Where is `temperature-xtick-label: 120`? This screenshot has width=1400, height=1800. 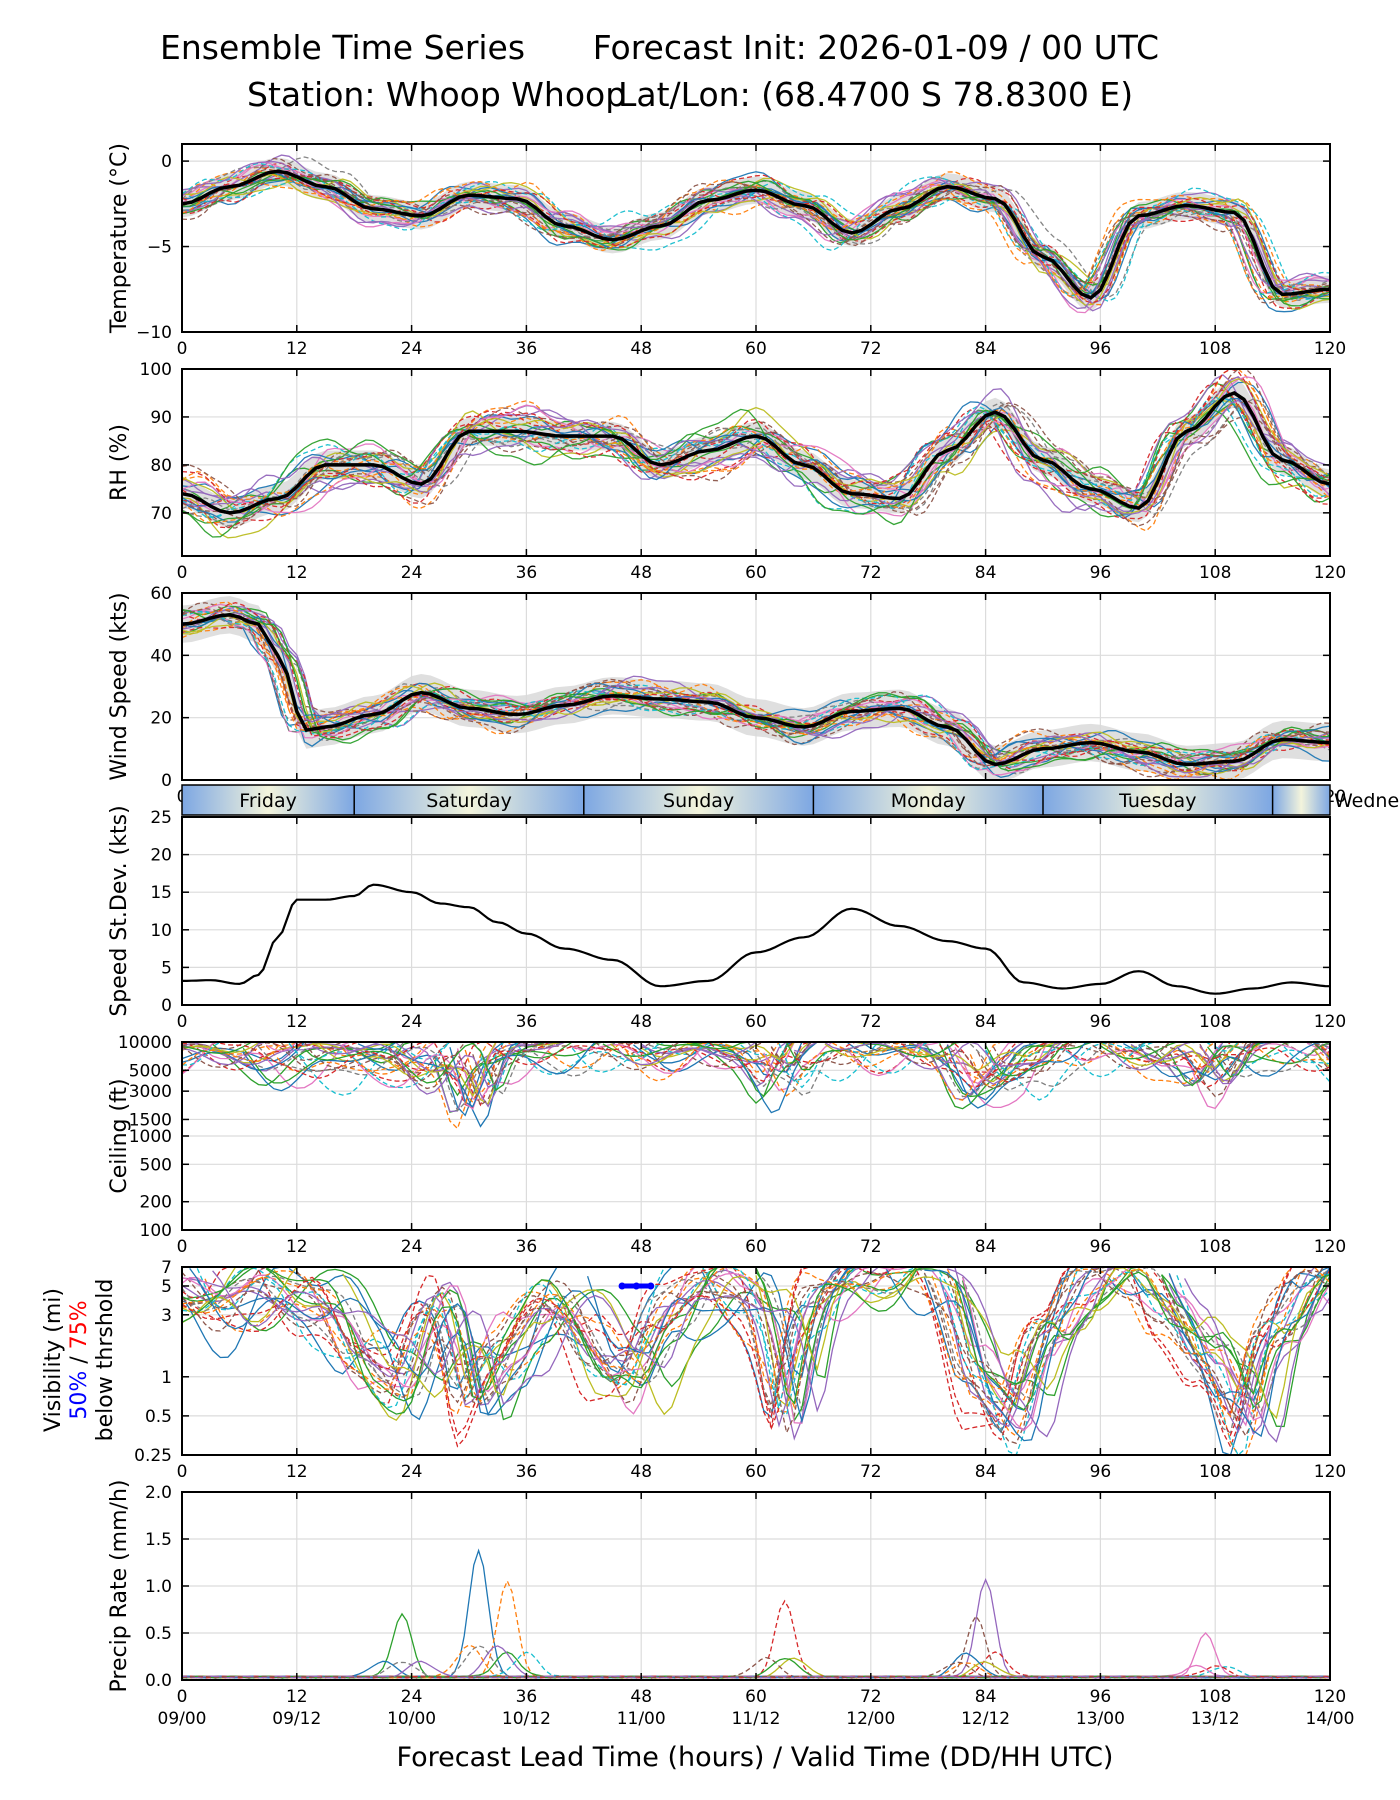 temperature-xtick-label: 120 is located at coordinates (1330, 349).